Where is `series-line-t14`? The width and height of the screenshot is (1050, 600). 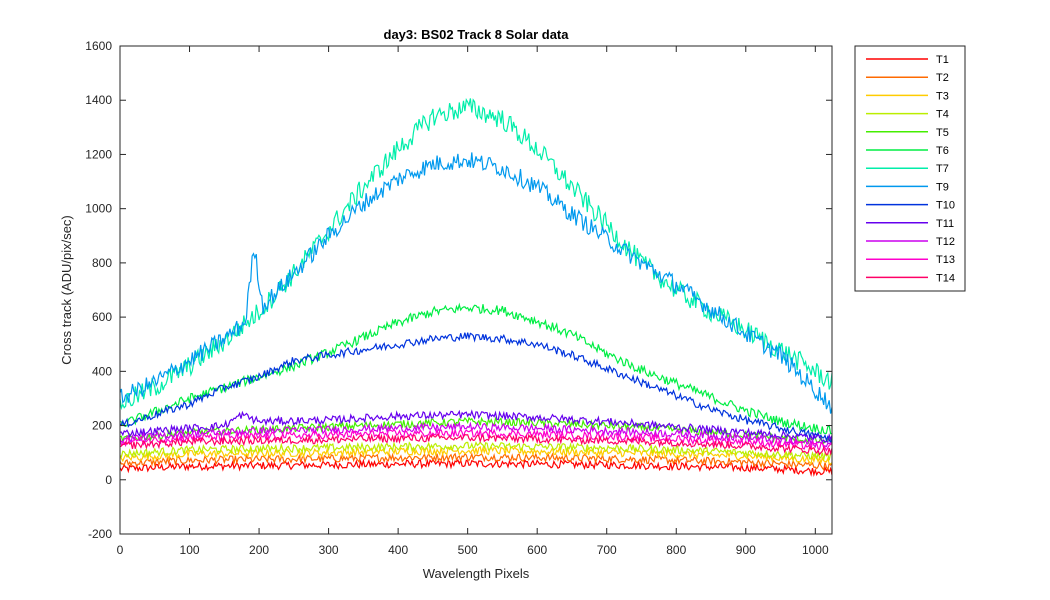 series-line-t14 is located at coordinates (476, 444).